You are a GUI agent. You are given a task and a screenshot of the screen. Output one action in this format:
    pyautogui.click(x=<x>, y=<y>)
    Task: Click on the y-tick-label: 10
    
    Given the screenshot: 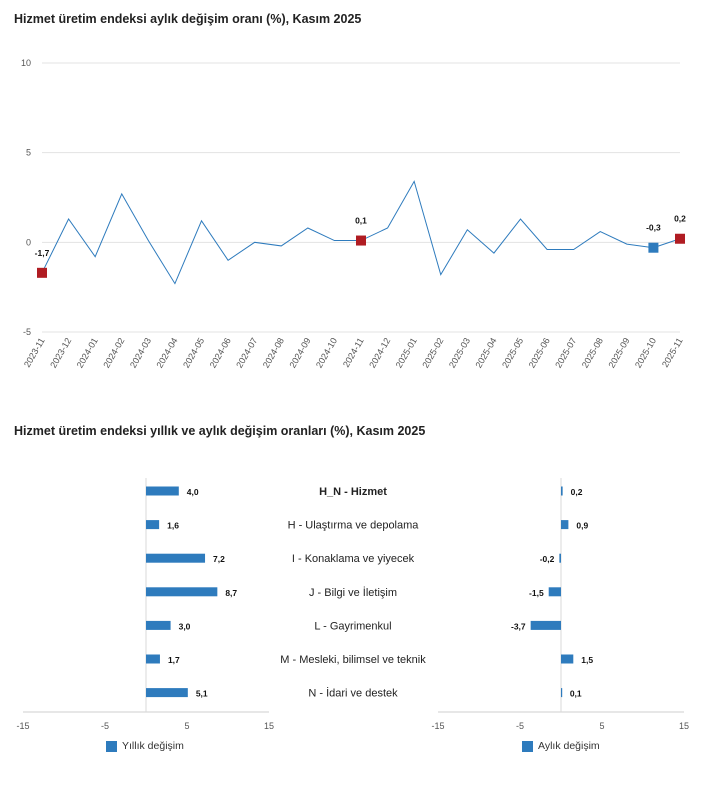 What is the action you would take?
    pyautogui.click(x=26, y=63)
    